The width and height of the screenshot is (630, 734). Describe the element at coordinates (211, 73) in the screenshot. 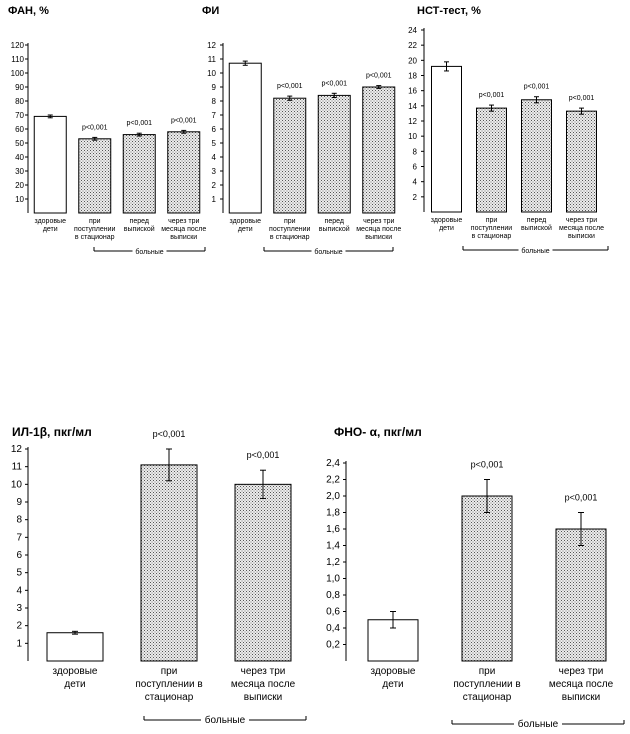

I see `y-tick-label: 10` at that location.